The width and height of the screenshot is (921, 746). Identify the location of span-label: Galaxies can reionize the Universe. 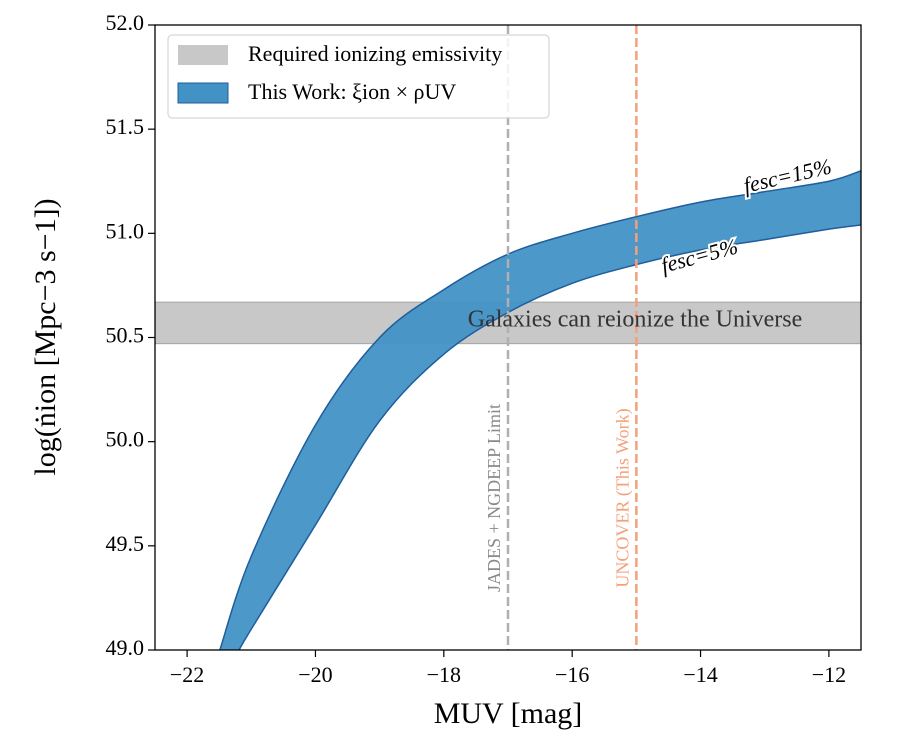
(635, 320).